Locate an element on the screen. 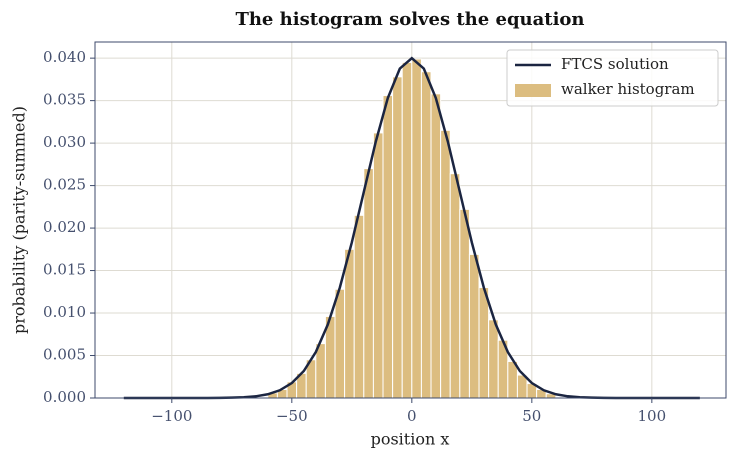 Image resolution: width=737 pixels, height=465 pixels. legend: FTCS solution walker histogram is located at coordinates (612, 78).